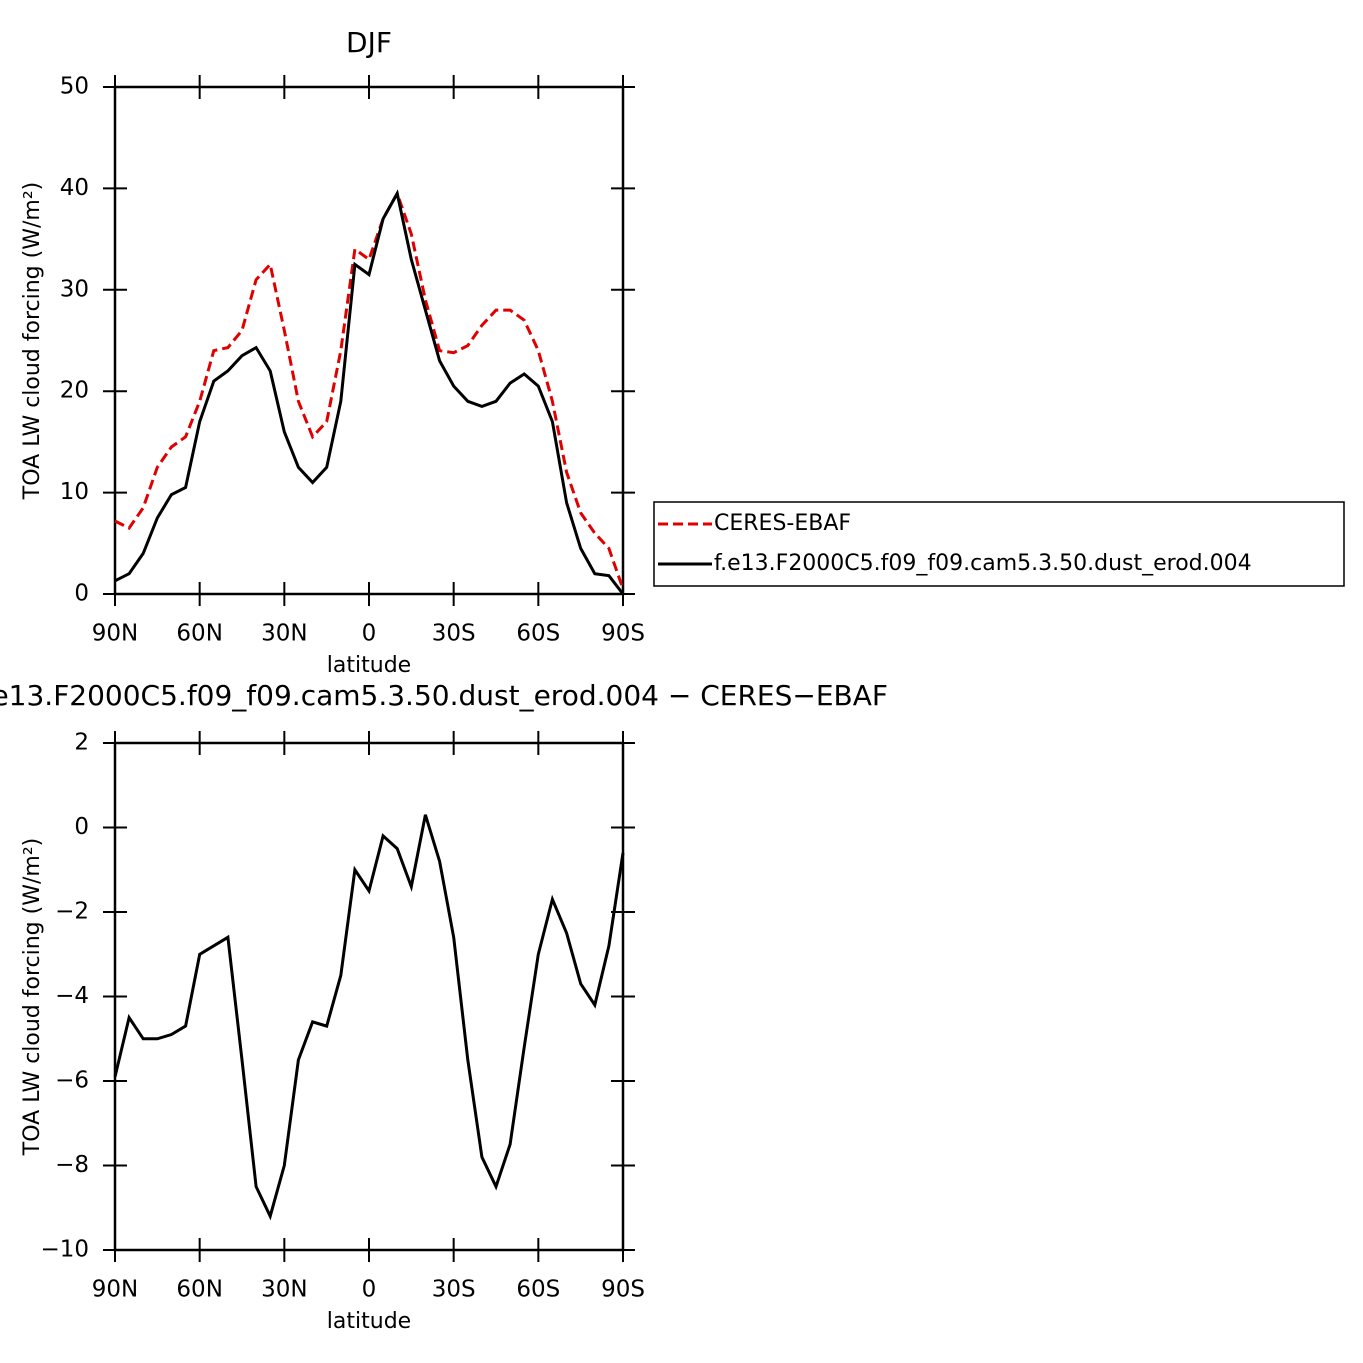 The image size is (1363, 1363). What do you see at coordinates (74, 391) in the screenshot?
I see `y-tick-label: 20` at bounding box center [74, 391].